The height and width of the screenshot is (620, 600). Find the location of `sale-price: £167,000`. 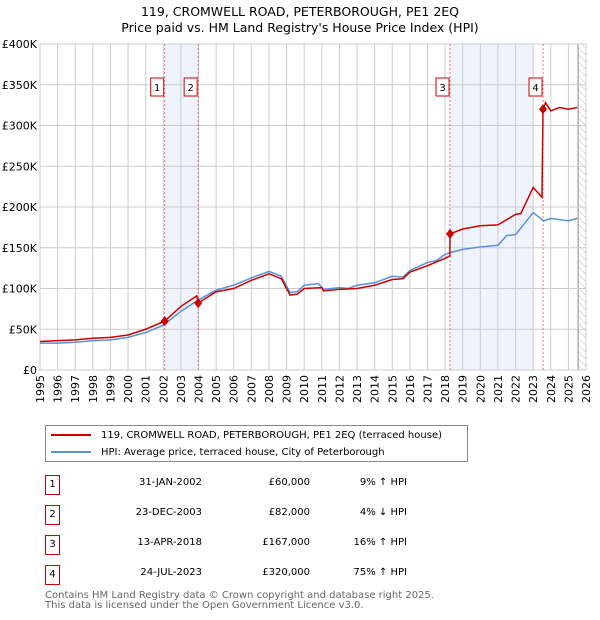

sale-price: £167,000 is located at coordinates (286, 542).